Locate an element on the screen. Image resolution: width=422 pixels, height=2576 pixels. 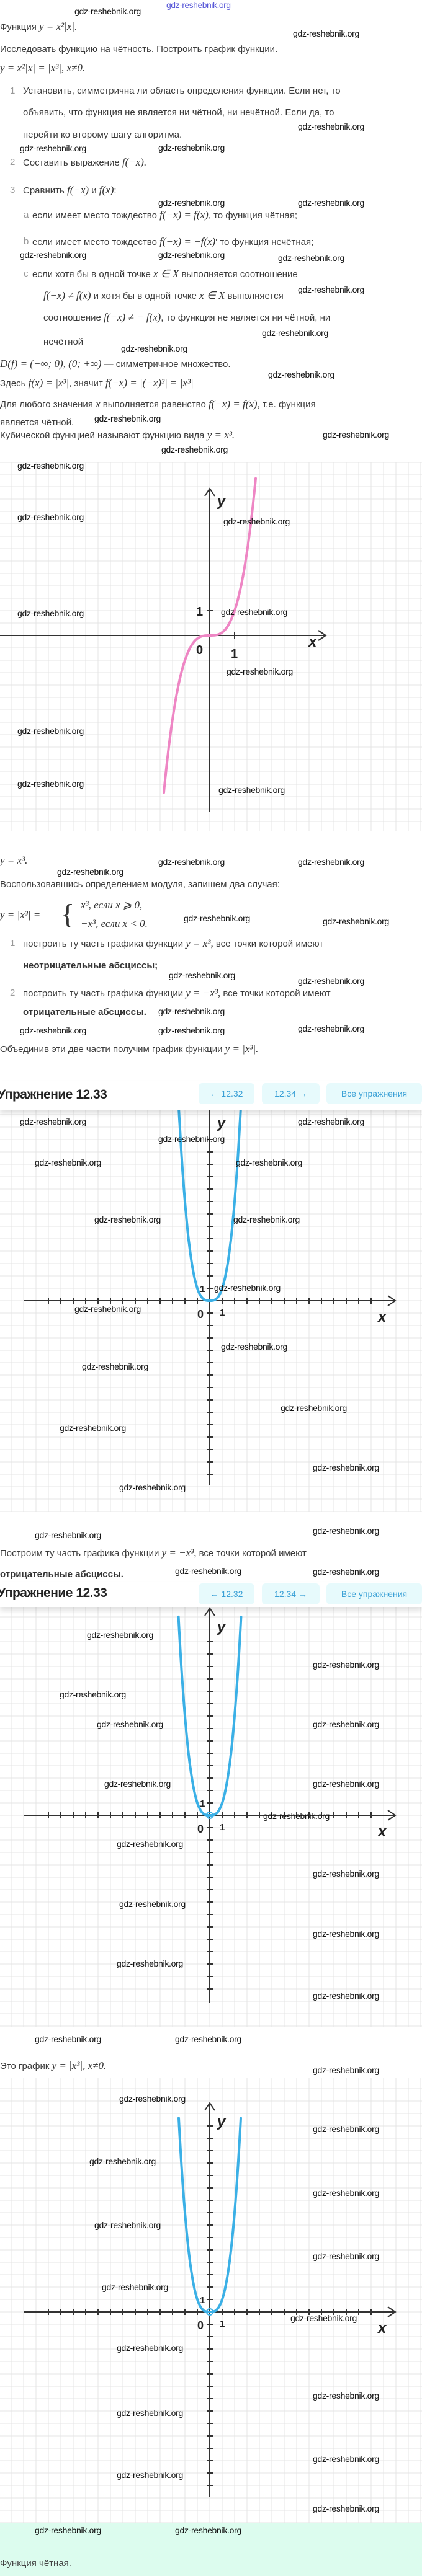
math-expression: x ∈ X is located at coordinates (166, 274).